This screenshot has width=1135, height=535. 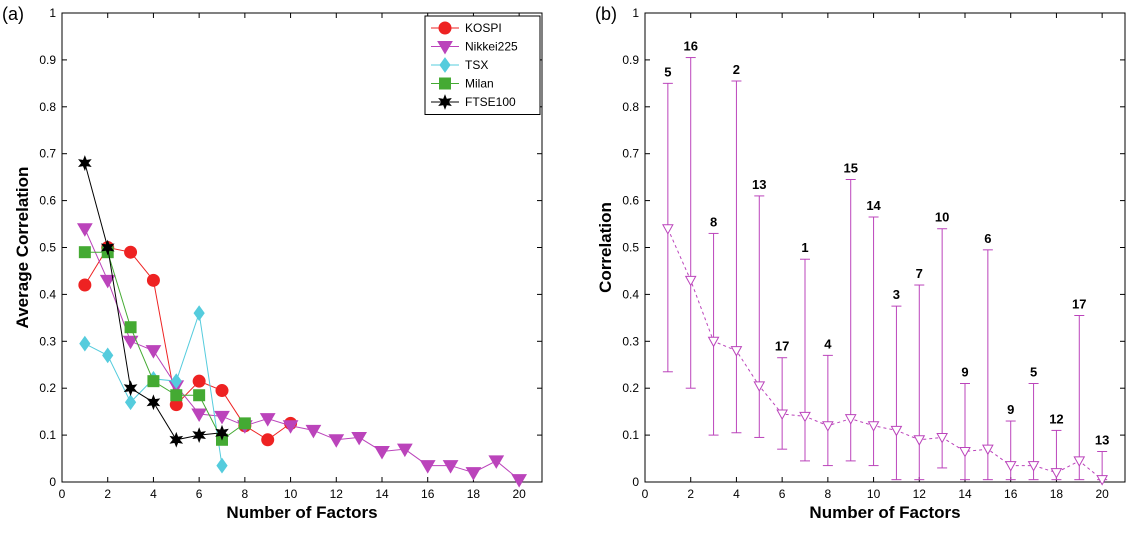 What do you see at coordinates (873, 205) in the screenshot?
I see `count-label: 14` at bounding box center [873, 205].